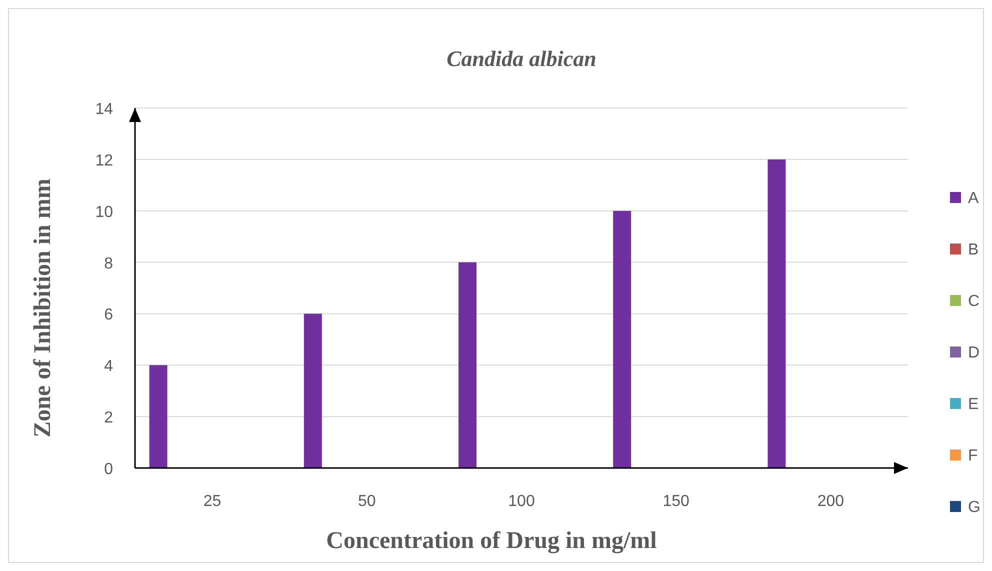 Image resolution: width=992 pixels, height=571 pixels. I want to click on legend-label: C, so click(974, 301).